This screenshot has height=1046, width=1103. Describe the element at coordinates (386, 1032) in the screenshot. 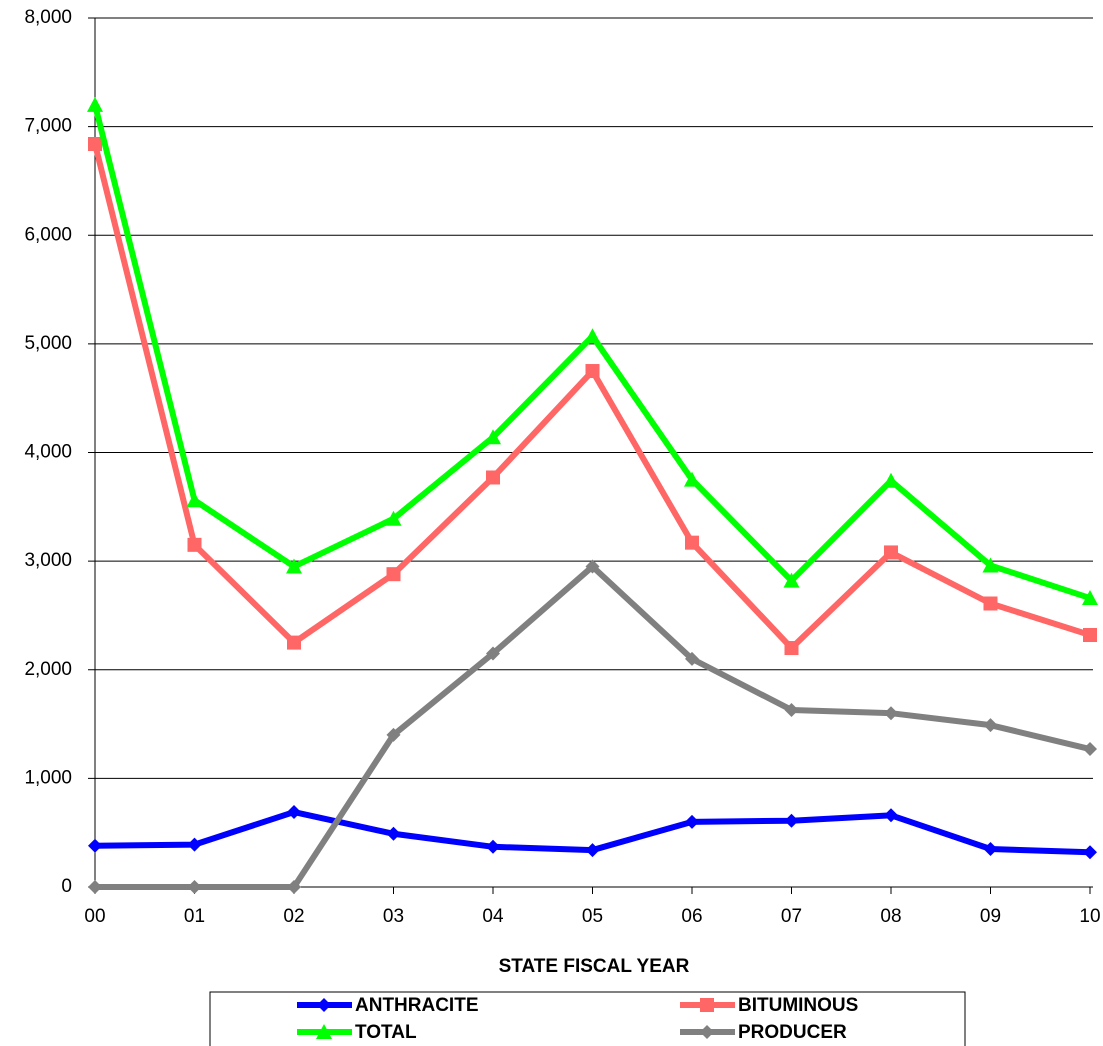

I see `legend-label: TOTAL` at that location.